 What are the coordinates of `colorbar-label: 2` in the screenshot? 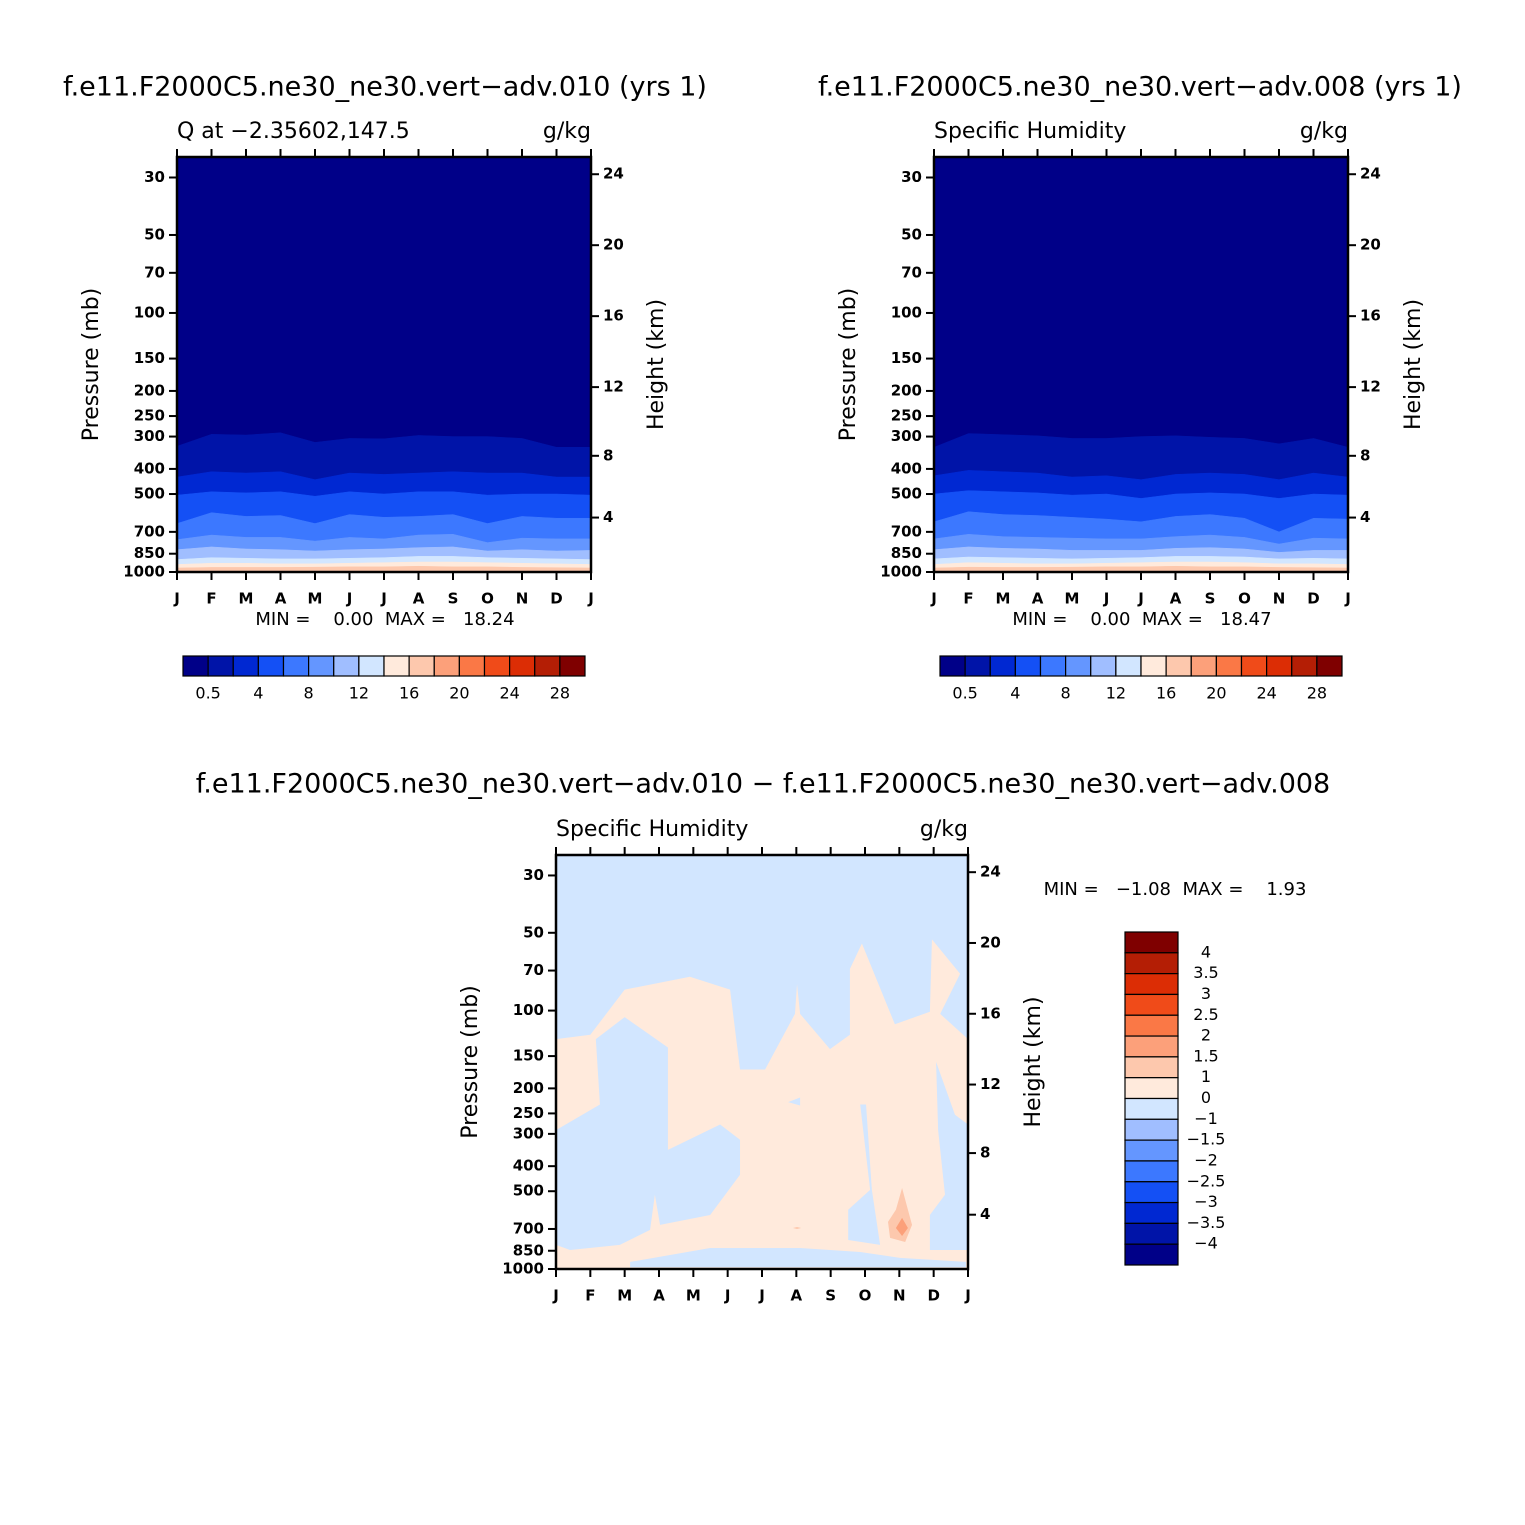 It's located at (1206, 1035).